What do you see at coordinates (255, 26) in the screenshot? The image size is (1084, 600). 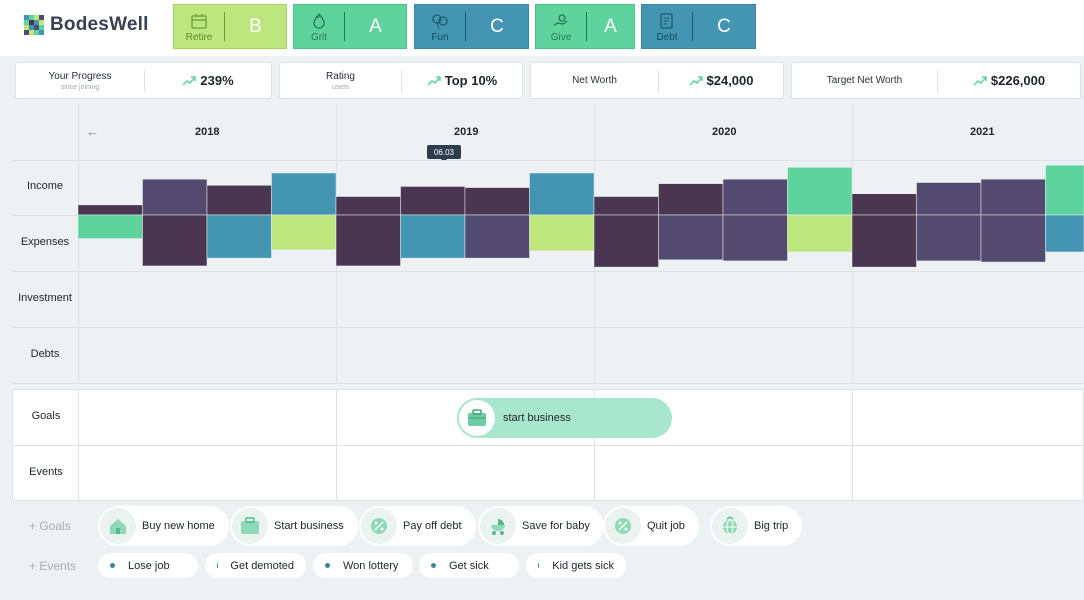 I see `score-grade: B` at bounding box center [255, 26].